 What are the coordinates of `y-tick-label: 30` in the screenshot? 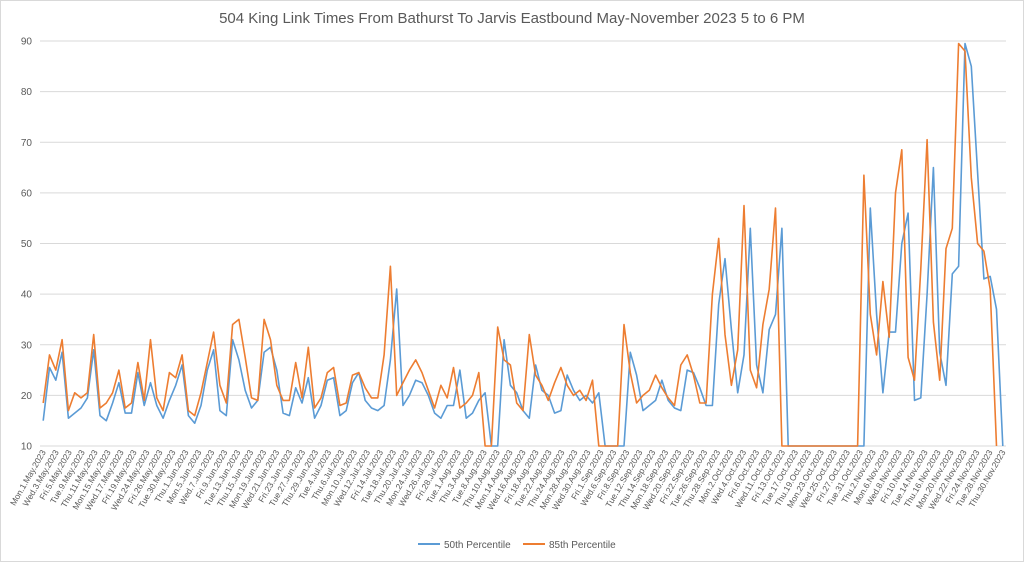 It's located at (27, 345).